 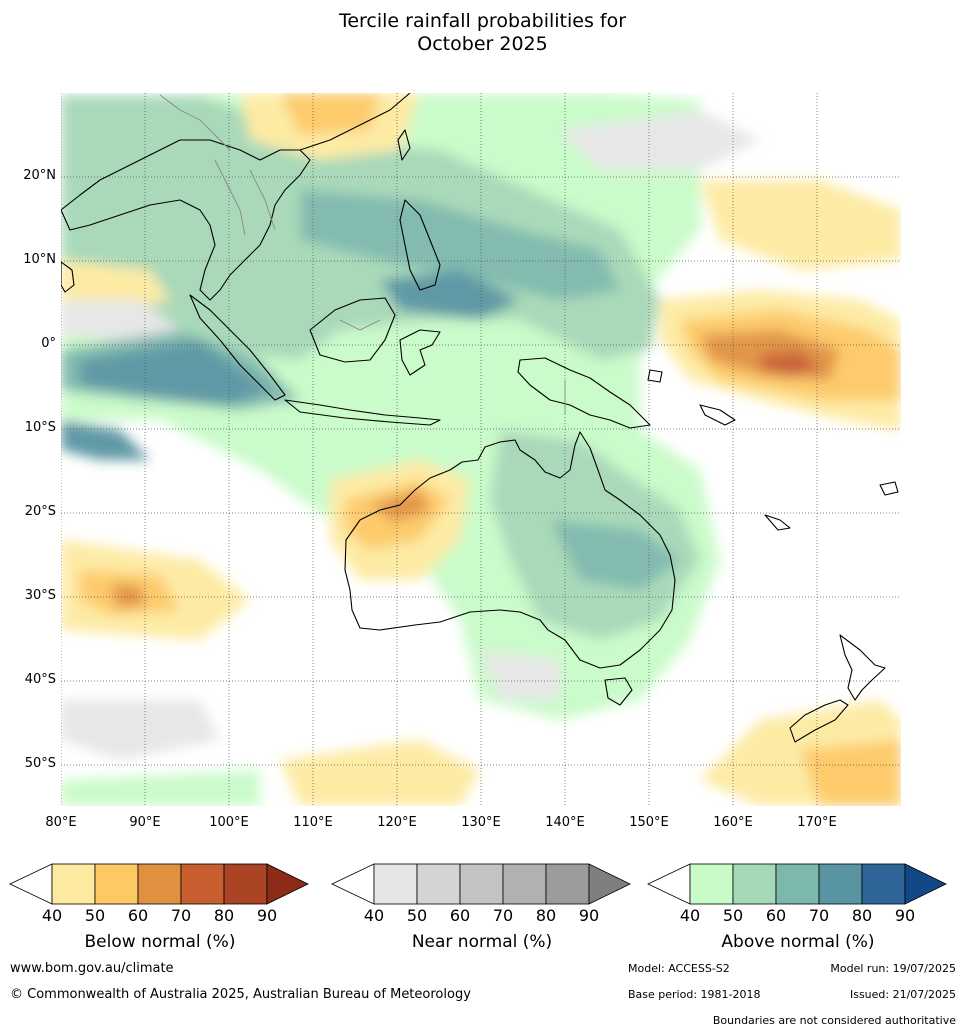 I want to click on near-tick-60: 60, so click(x=460, y=915).